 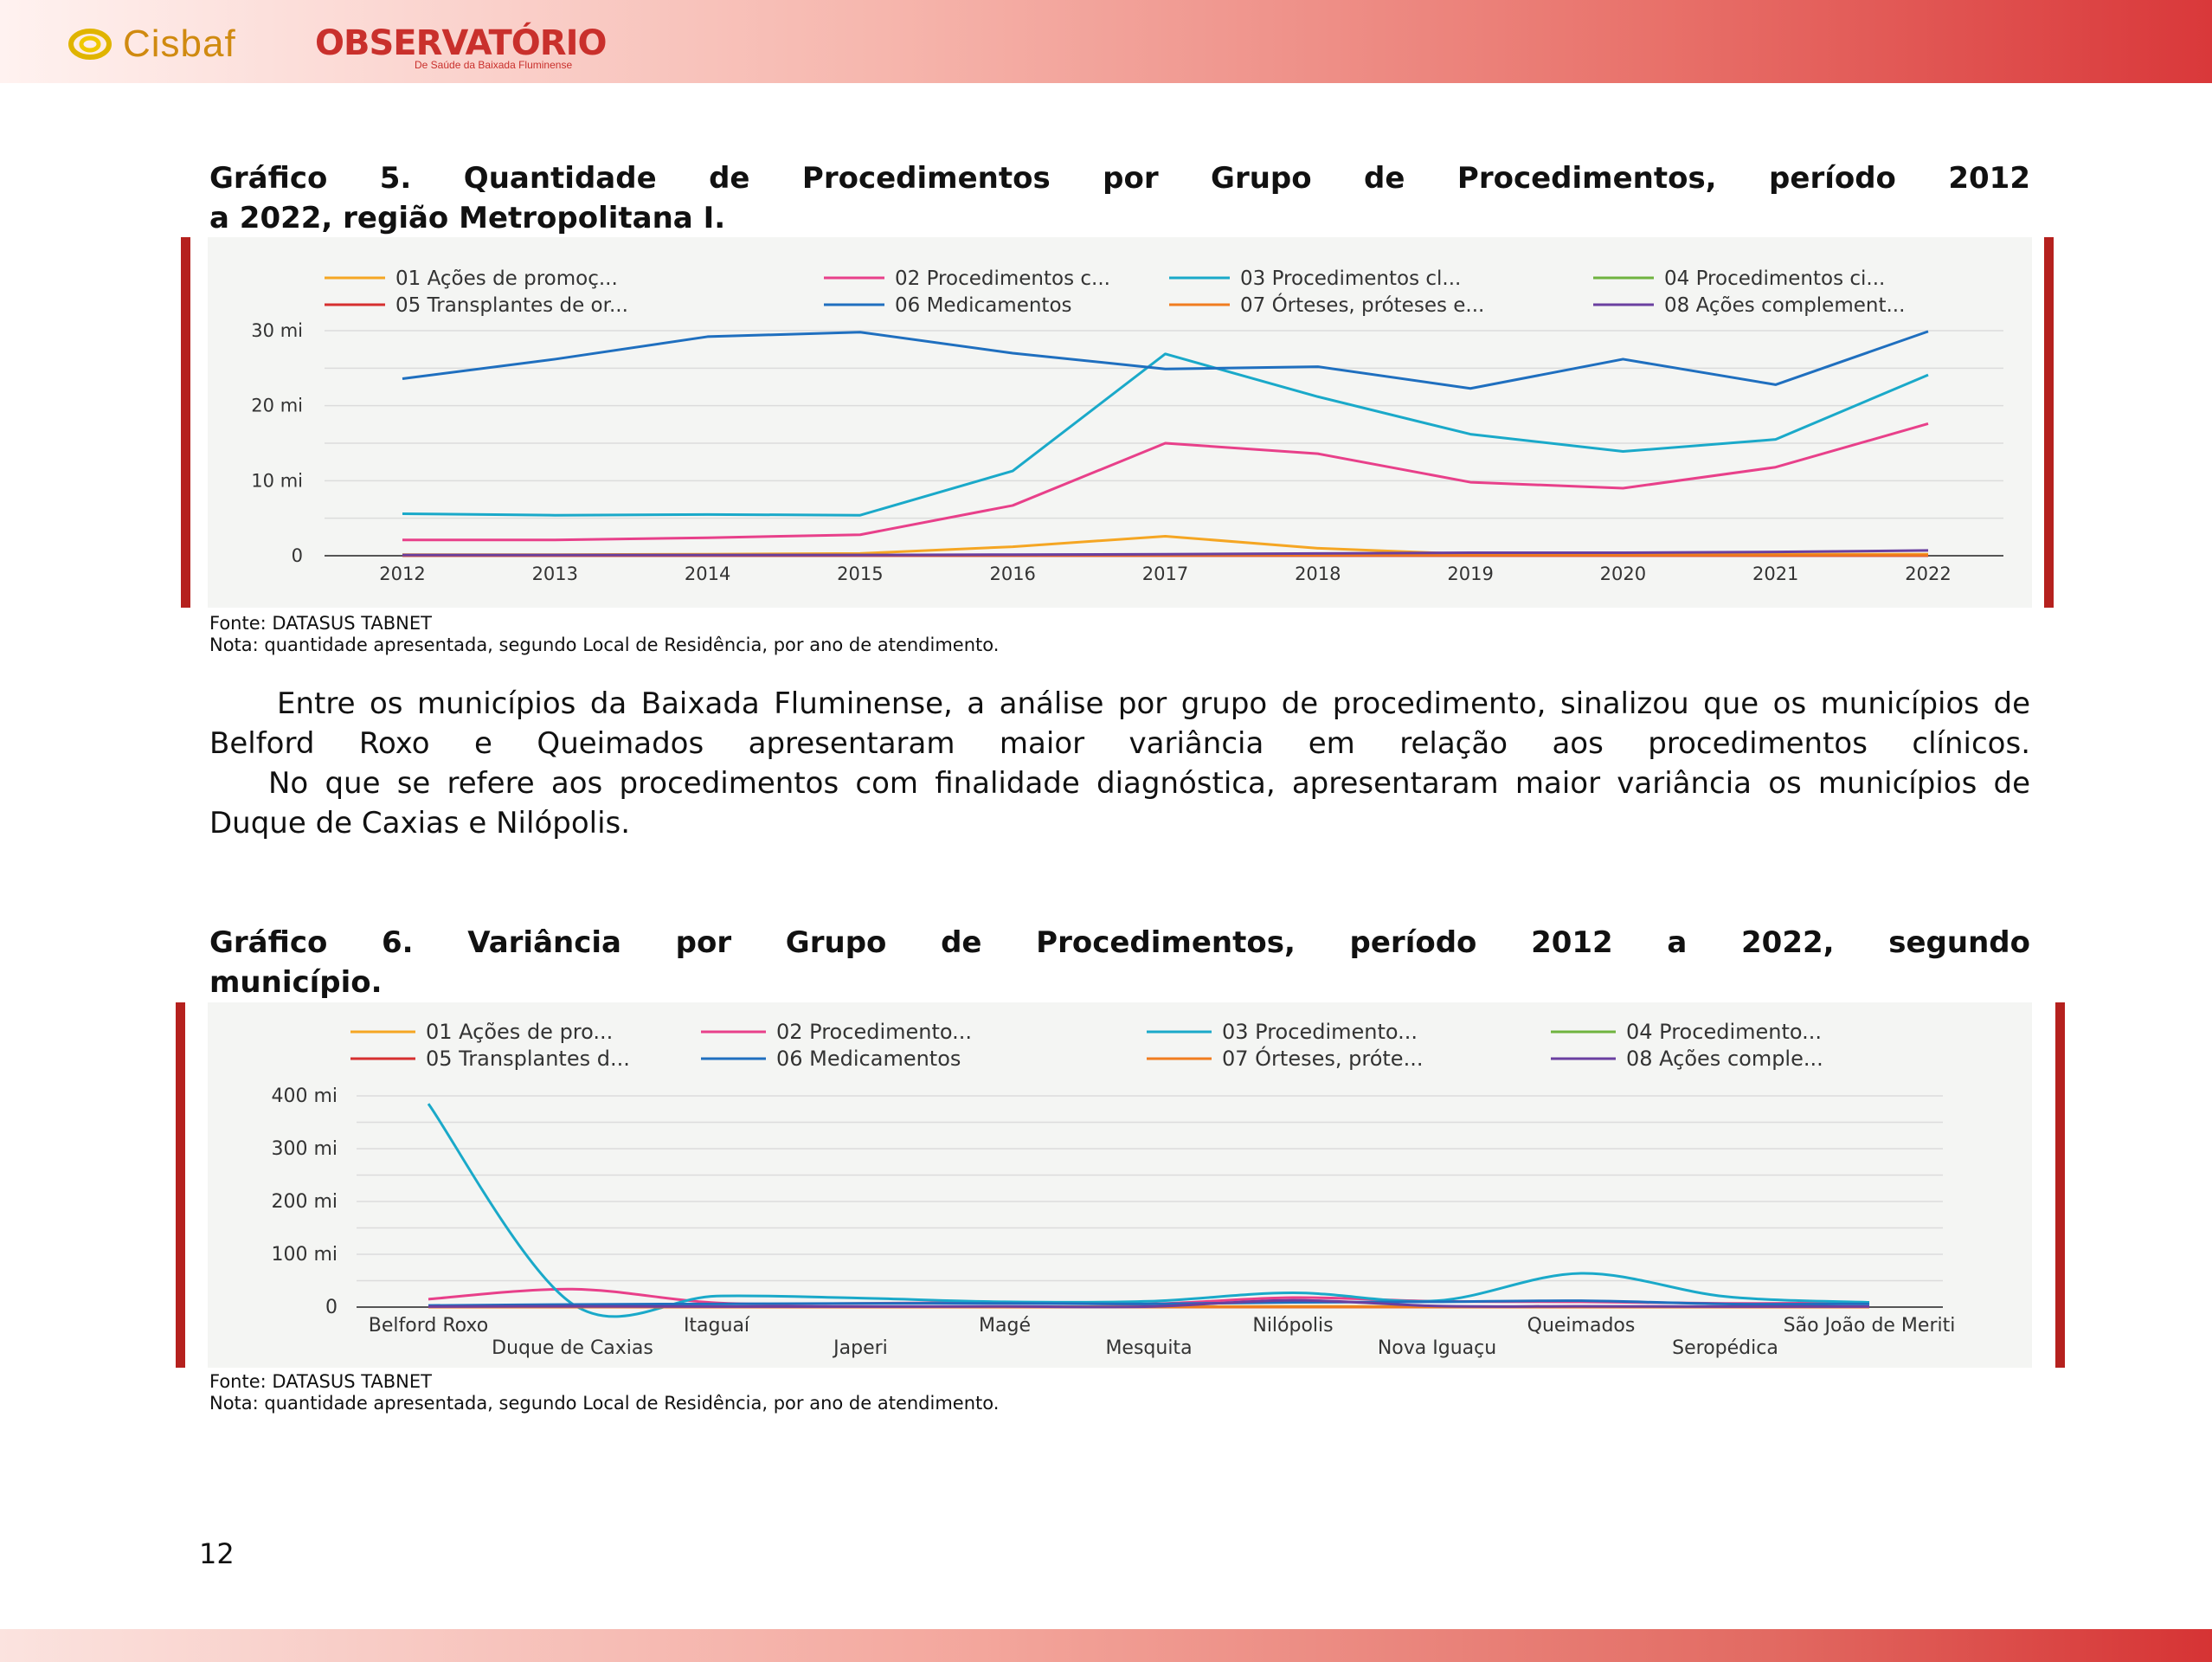 I want to click on chart6-x-tick-label: Duque de Caxias, so click(x=572, y=1348).